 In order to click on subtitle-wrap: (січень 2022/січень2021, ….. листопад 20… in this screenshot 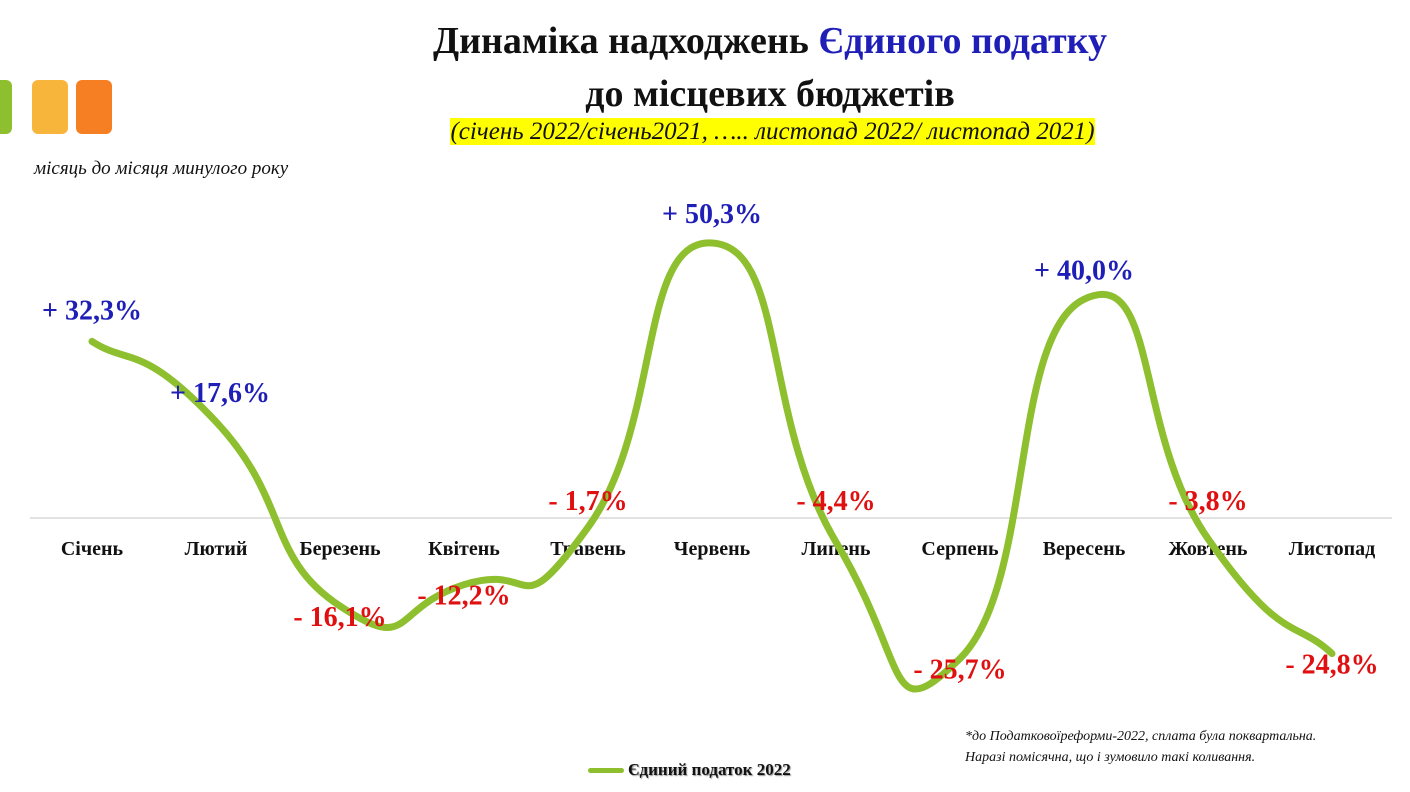, I will do `click(705, 132)`.